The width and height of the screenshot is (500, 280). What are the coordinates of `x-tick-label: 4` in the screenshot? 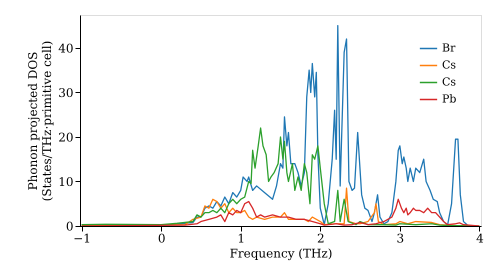 It's located at (480, 239).